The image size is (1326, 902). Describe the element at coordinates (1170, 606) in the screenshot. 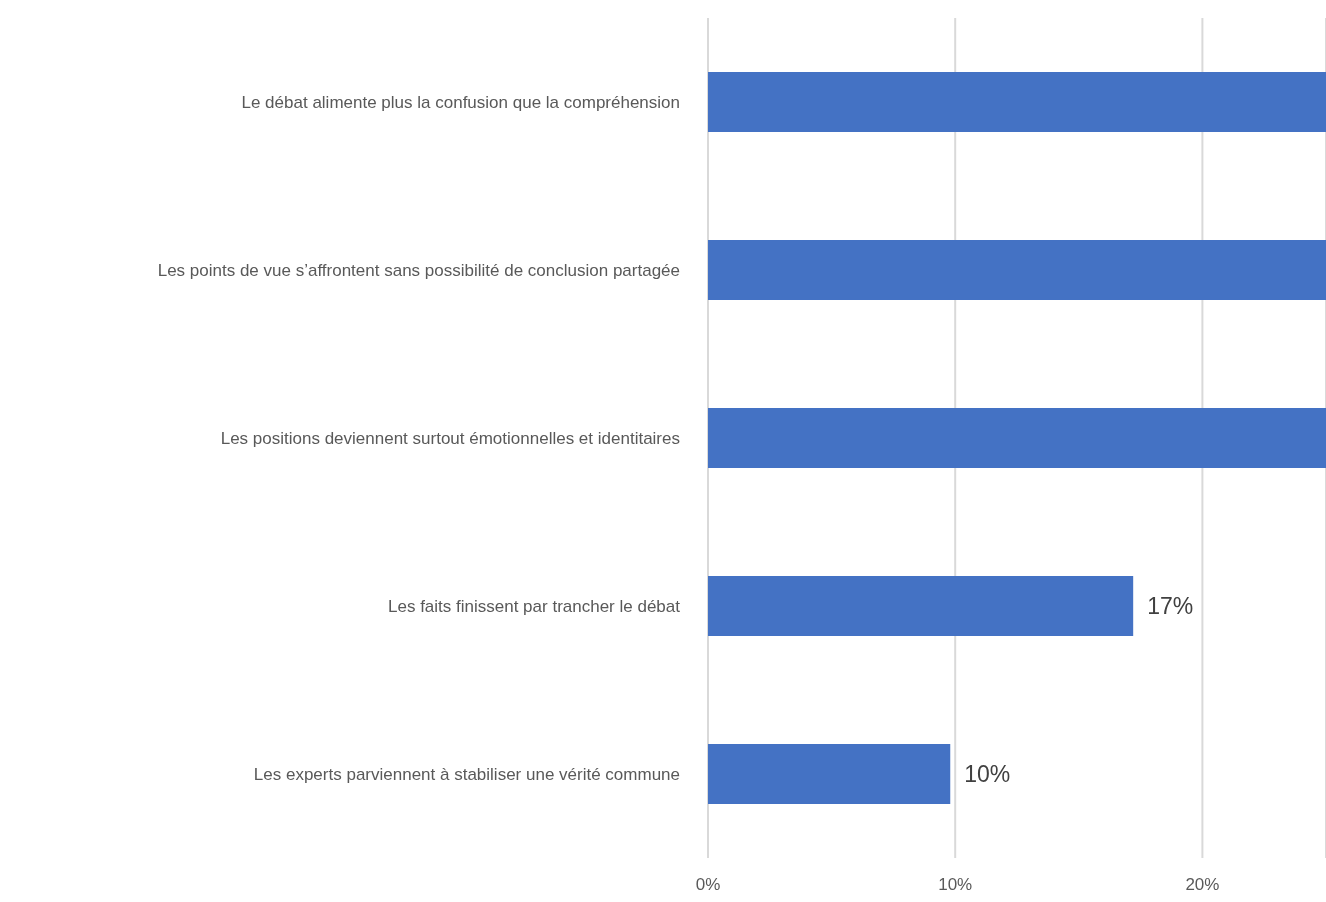

I see `data-label: 17%` at that location.